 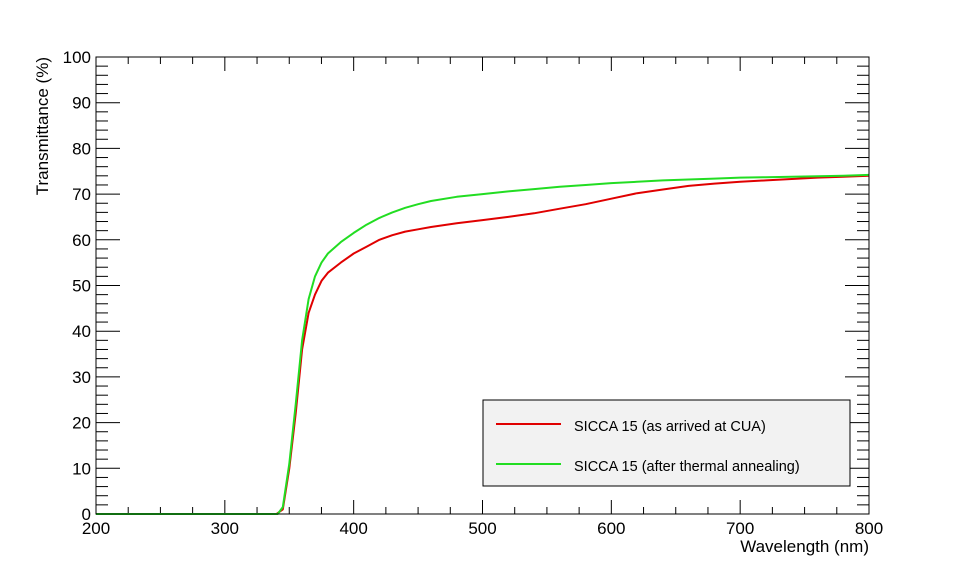 I want to click on legend-box, so click(x=666, y=443).